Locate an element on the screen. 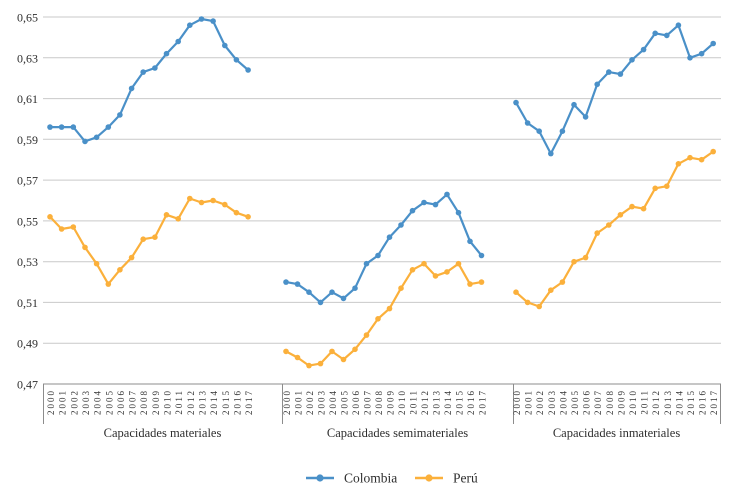 The width and height of the screenshot is (739, 501). year-label: 2010 is located at coordinates (402, 402).